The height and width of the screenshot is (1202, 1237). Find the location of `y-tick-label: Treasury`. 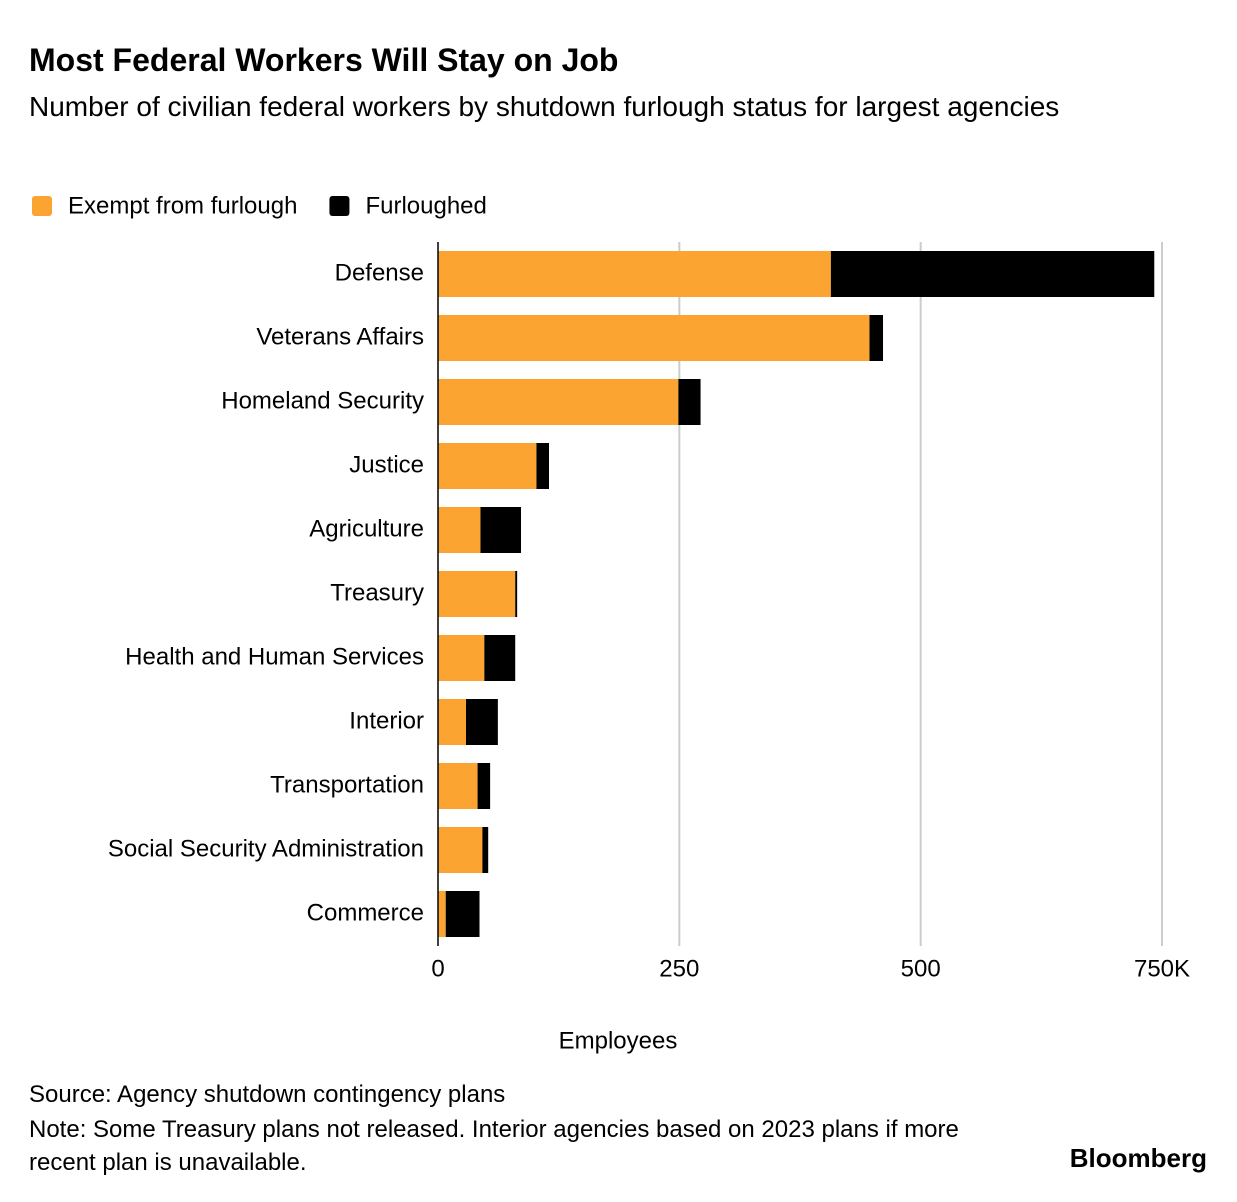

y-tick-label: Treasury is located at coordinates (377, 592).